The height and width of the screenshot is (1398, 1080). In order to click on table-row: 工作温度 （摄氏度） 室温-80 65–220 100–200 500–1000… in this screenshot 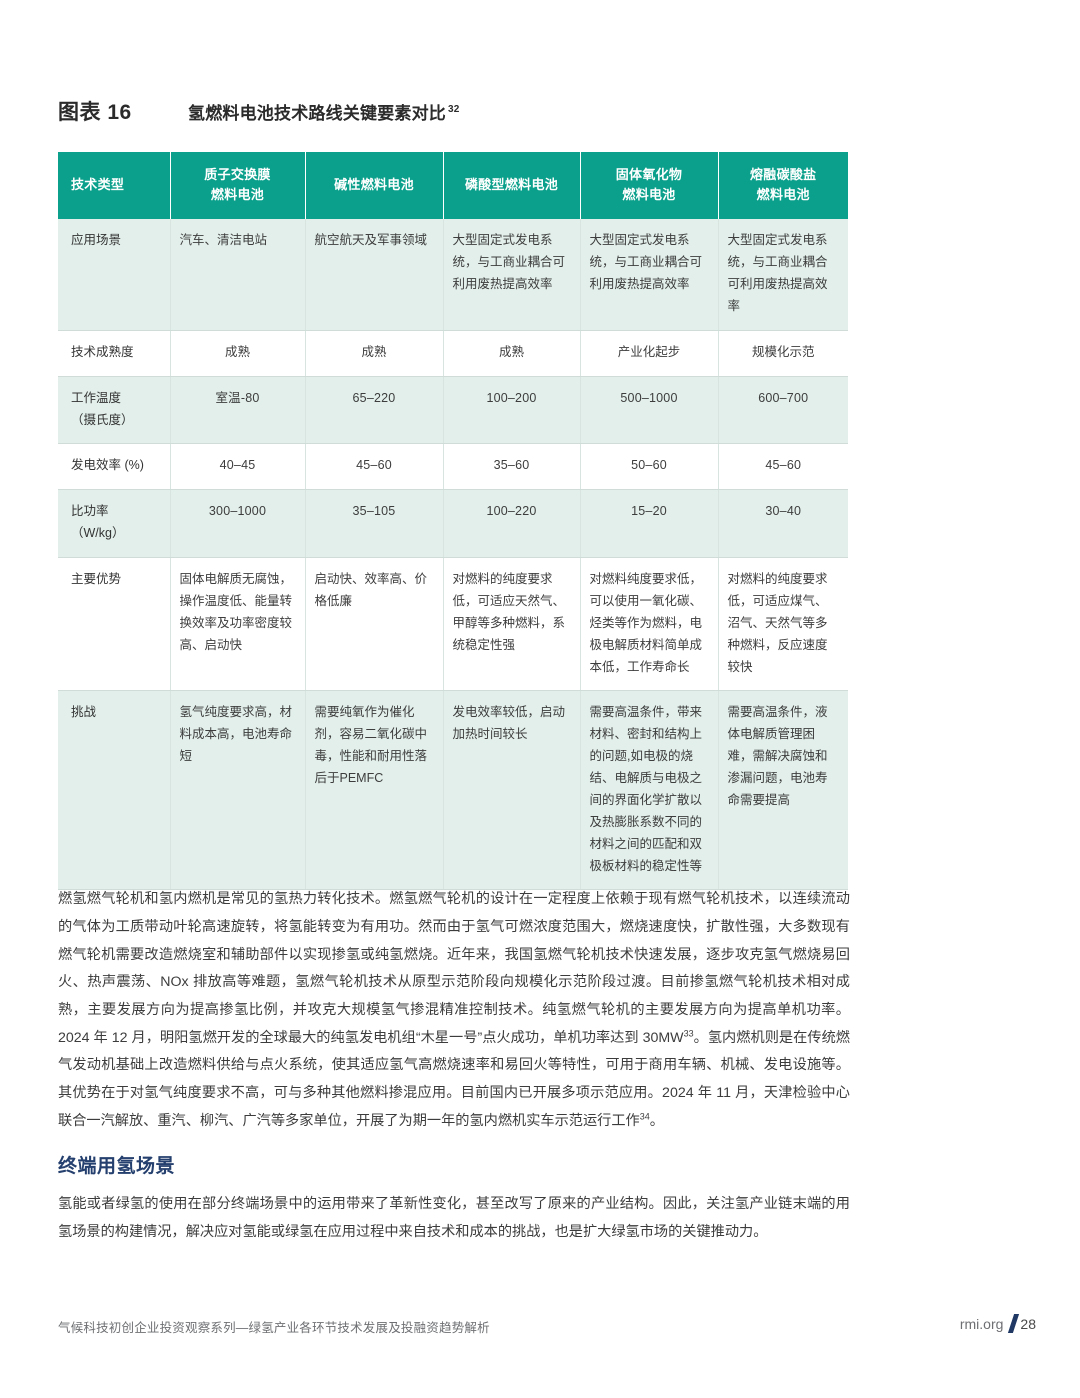, I will do `click(453, 410)`.